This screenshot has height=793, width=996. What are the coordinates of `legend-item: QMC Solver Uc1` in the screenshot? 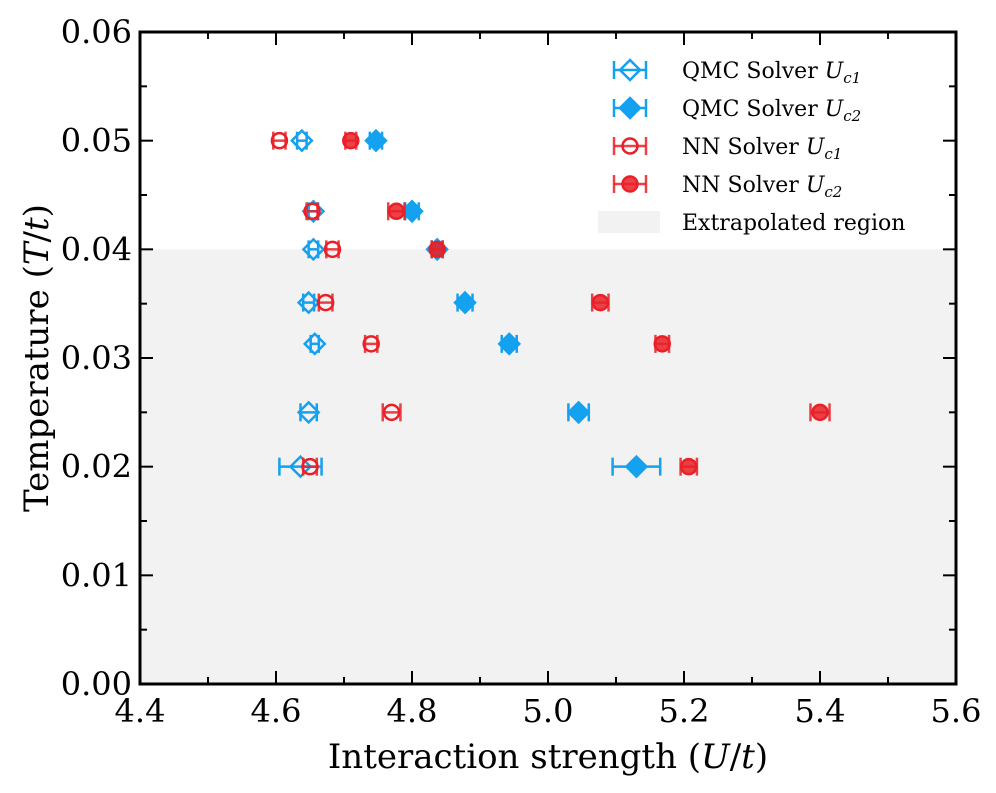 It's located at (736, 72).